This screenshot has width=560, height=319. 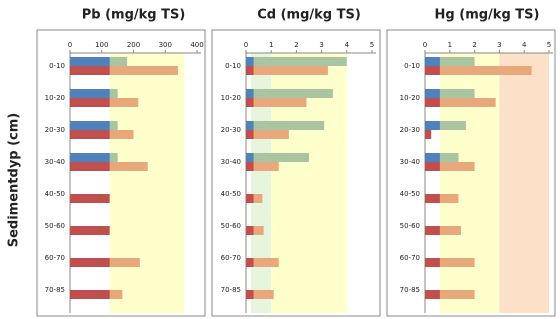 What do you see at coordinates (133, 45) in the screenshot?
I see `x-tick-label: 200` at bounding box center [133, 45].